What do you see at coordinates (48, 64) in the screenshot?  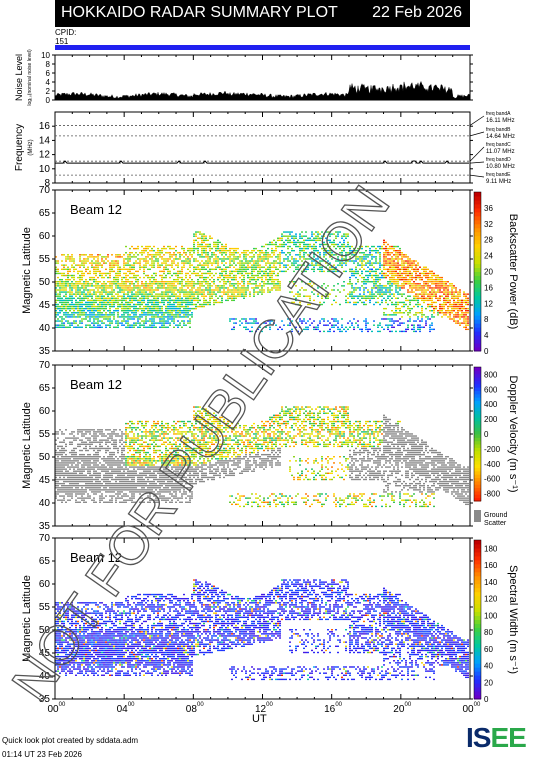 I see `noise-ytick-label: 8` at bounding box center [48, 64].